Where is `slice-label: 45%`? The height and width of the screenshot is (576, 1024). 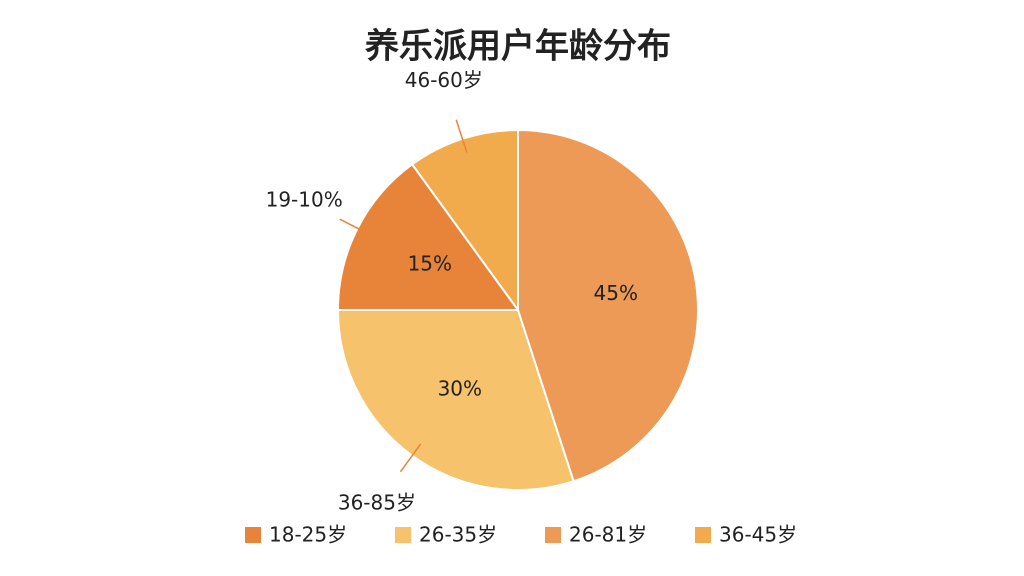 slice-label: 45% is located at coordinates (616, 293).